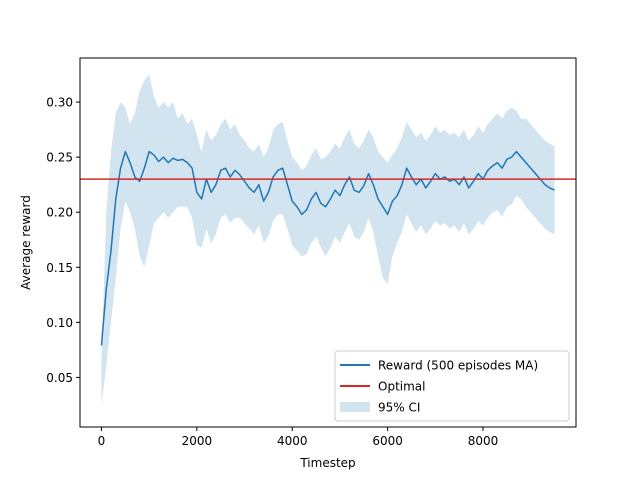  Describe the element at coordinates (401, 387) in the screenshot. I see `legend-optimal-label: Optimal` at that location.